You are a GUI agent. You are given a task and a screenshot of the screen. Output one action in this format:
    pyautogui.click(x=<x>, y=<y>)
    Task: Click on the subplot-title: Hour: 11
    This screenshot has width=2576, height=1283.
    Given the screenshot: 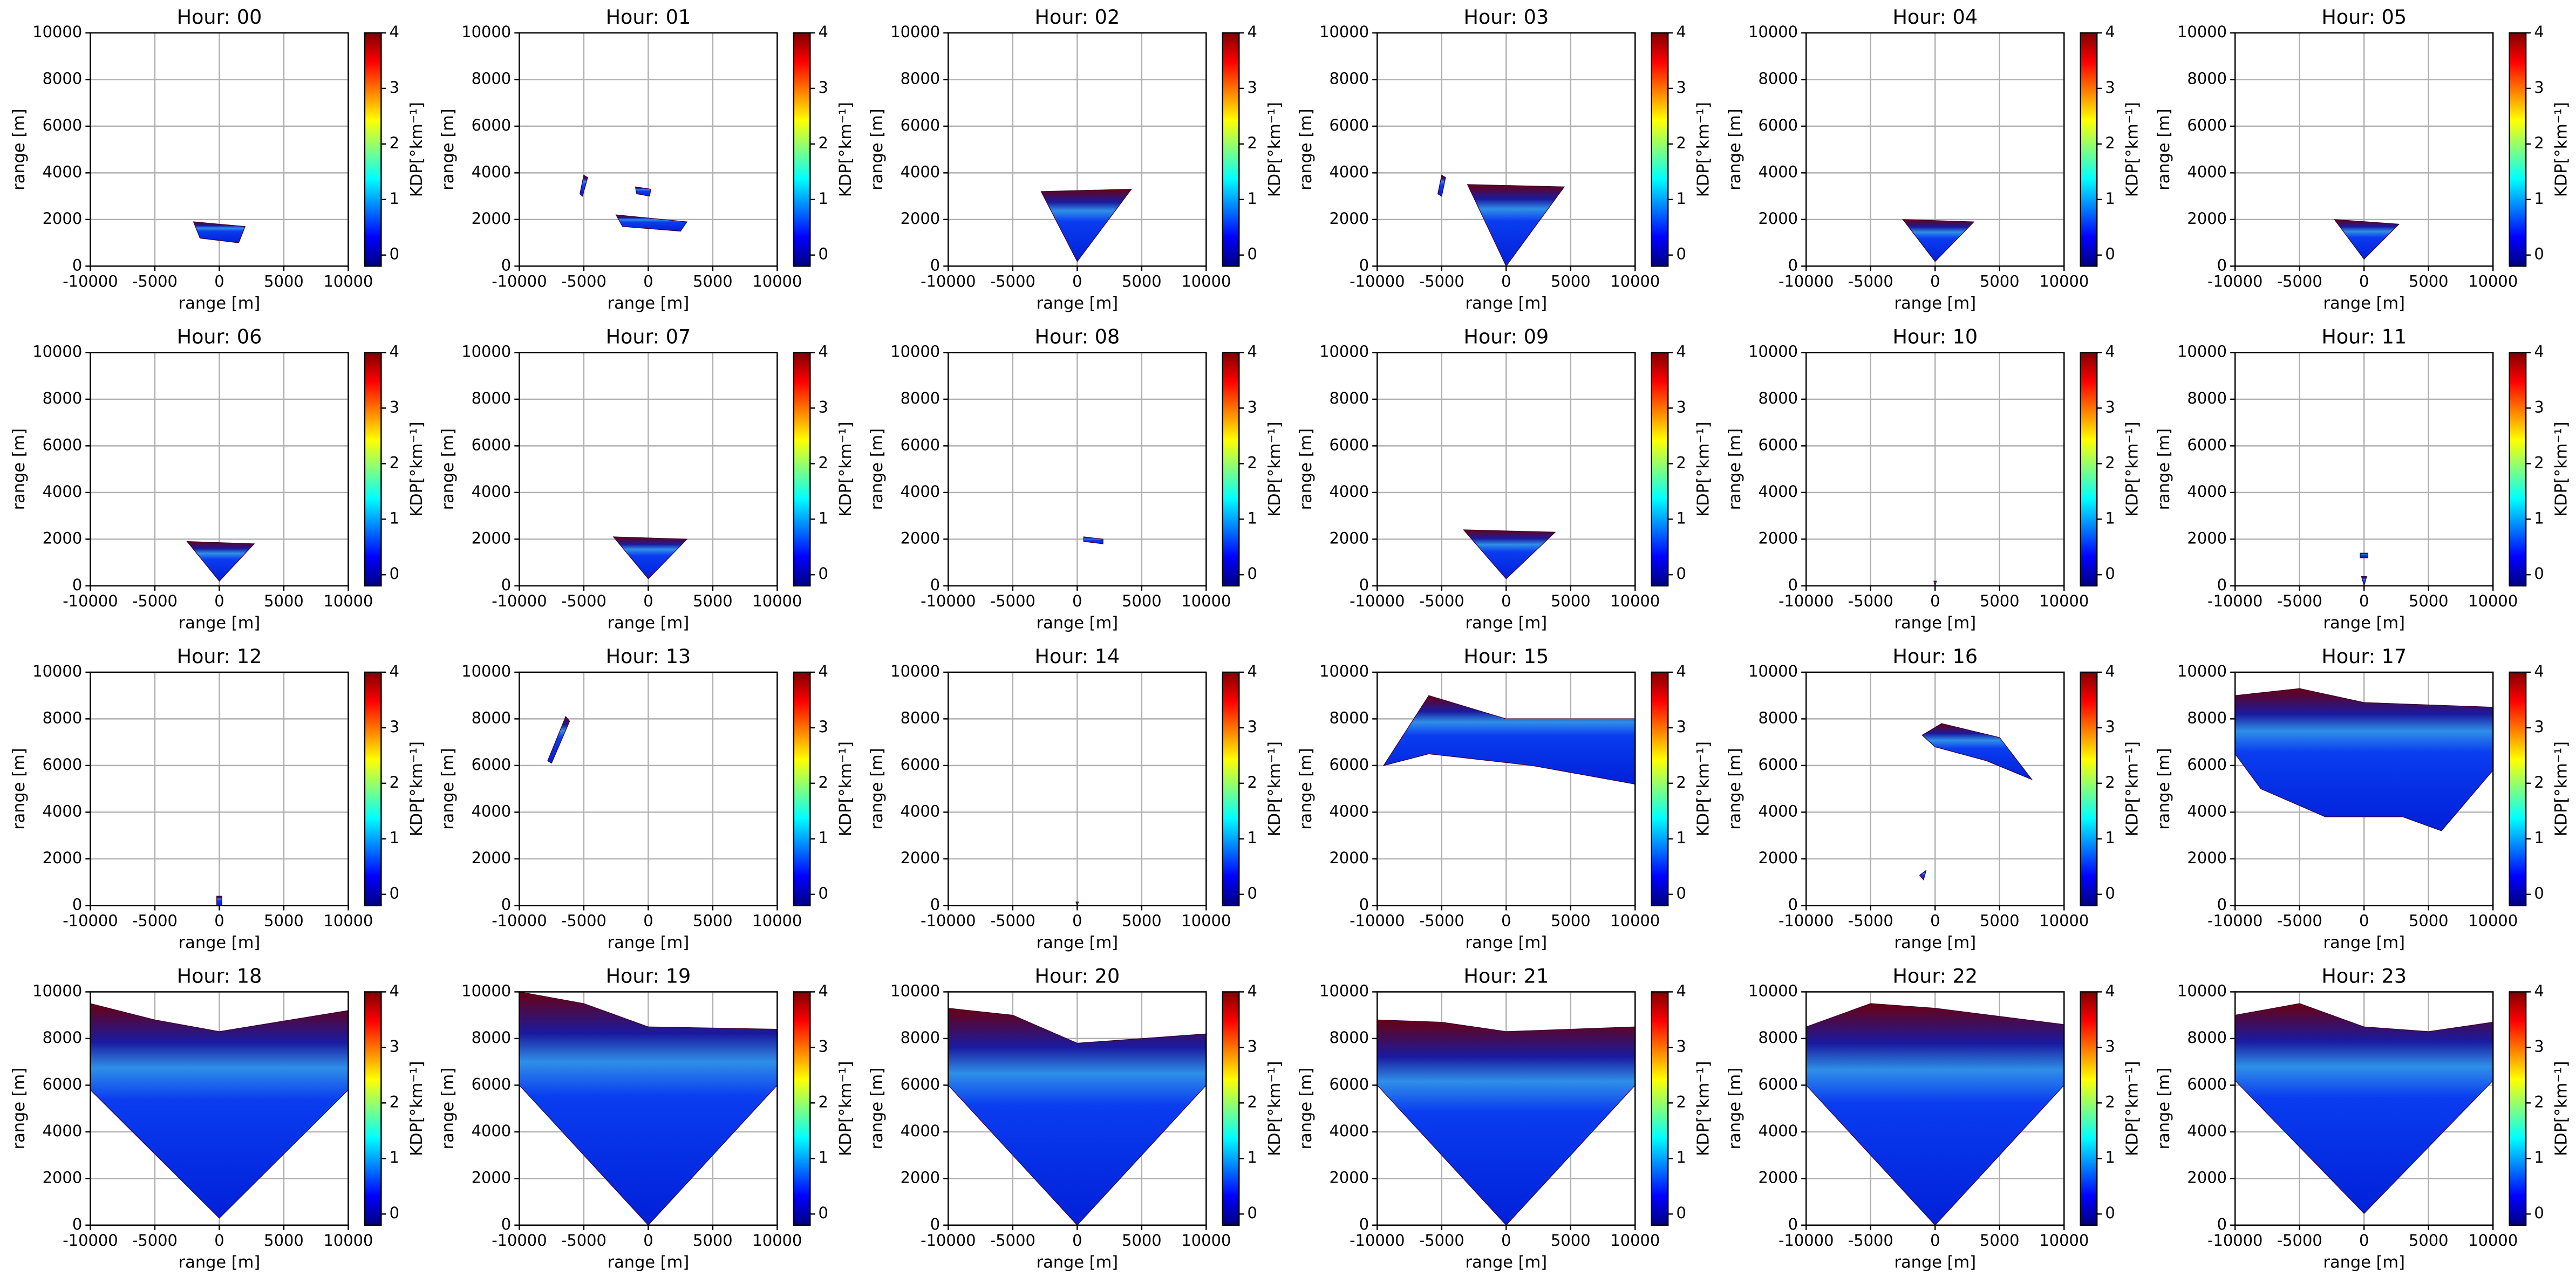 What is the action you would take?
    pyautogui.click(x=2364, y=337)
    